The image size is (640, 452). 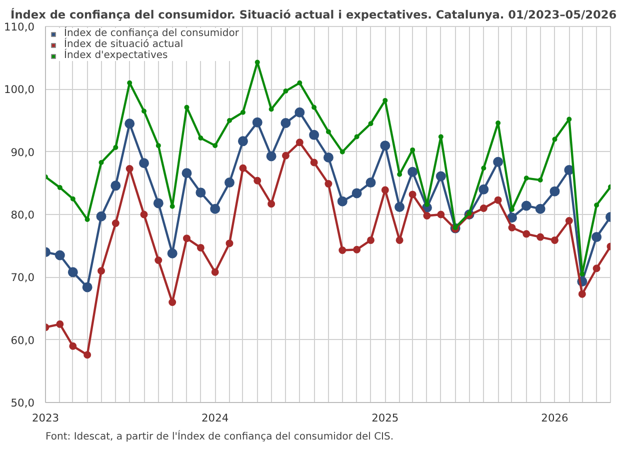 I want to click on x-tick-label: 2026, so click(x=555, y=418).